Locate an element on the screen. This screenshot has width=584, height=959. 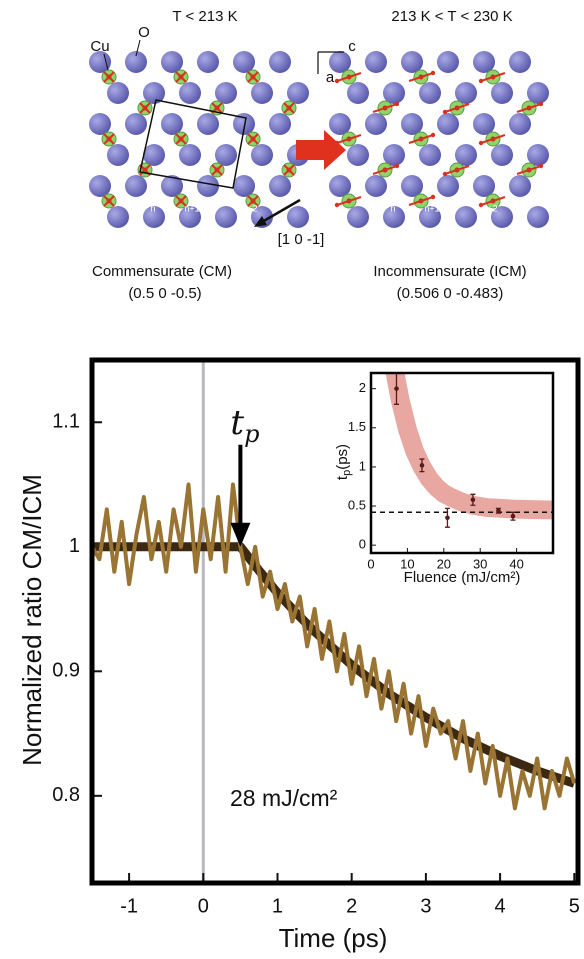
left-caption: Commensurate (CM) is located at coordinates (162, 271).